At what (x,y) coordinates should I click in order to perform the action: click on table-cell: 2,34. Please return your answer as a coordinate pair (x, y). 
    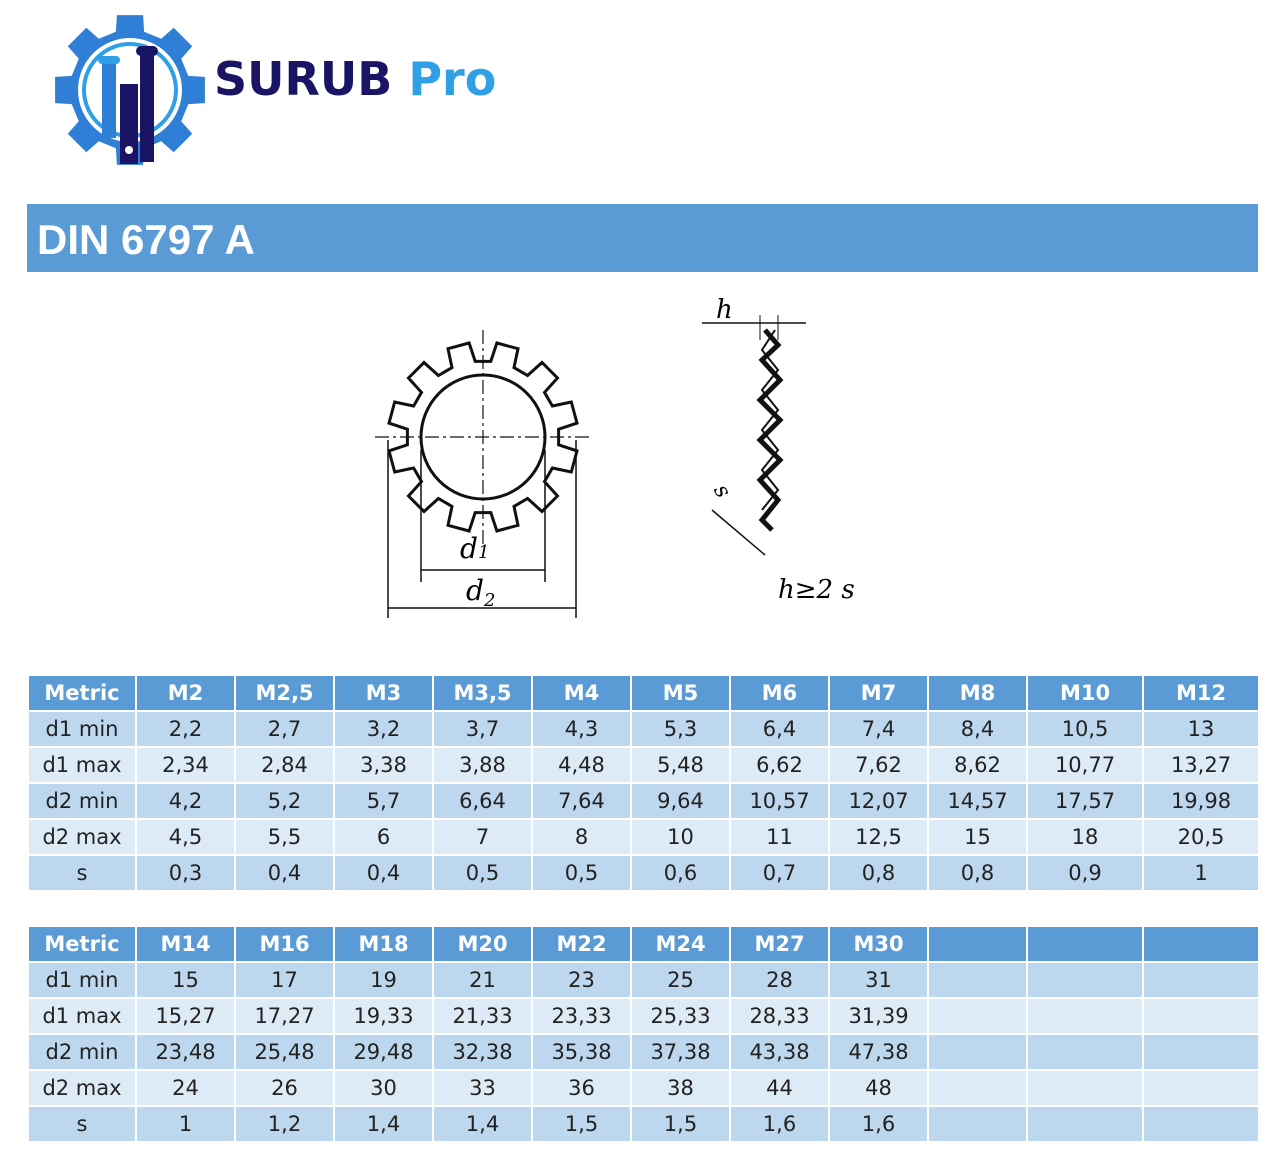
    Looking at the image, I should click on (185, 765).